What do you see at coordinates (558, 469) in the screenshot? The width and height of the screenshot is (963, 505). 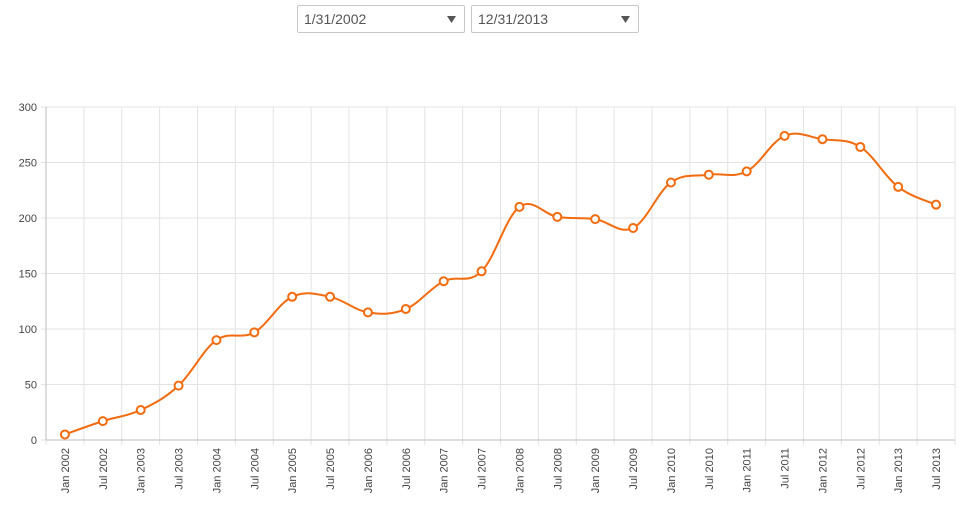 I see `x-tick-label: Jul 2008` at bounding box center [558, 469].